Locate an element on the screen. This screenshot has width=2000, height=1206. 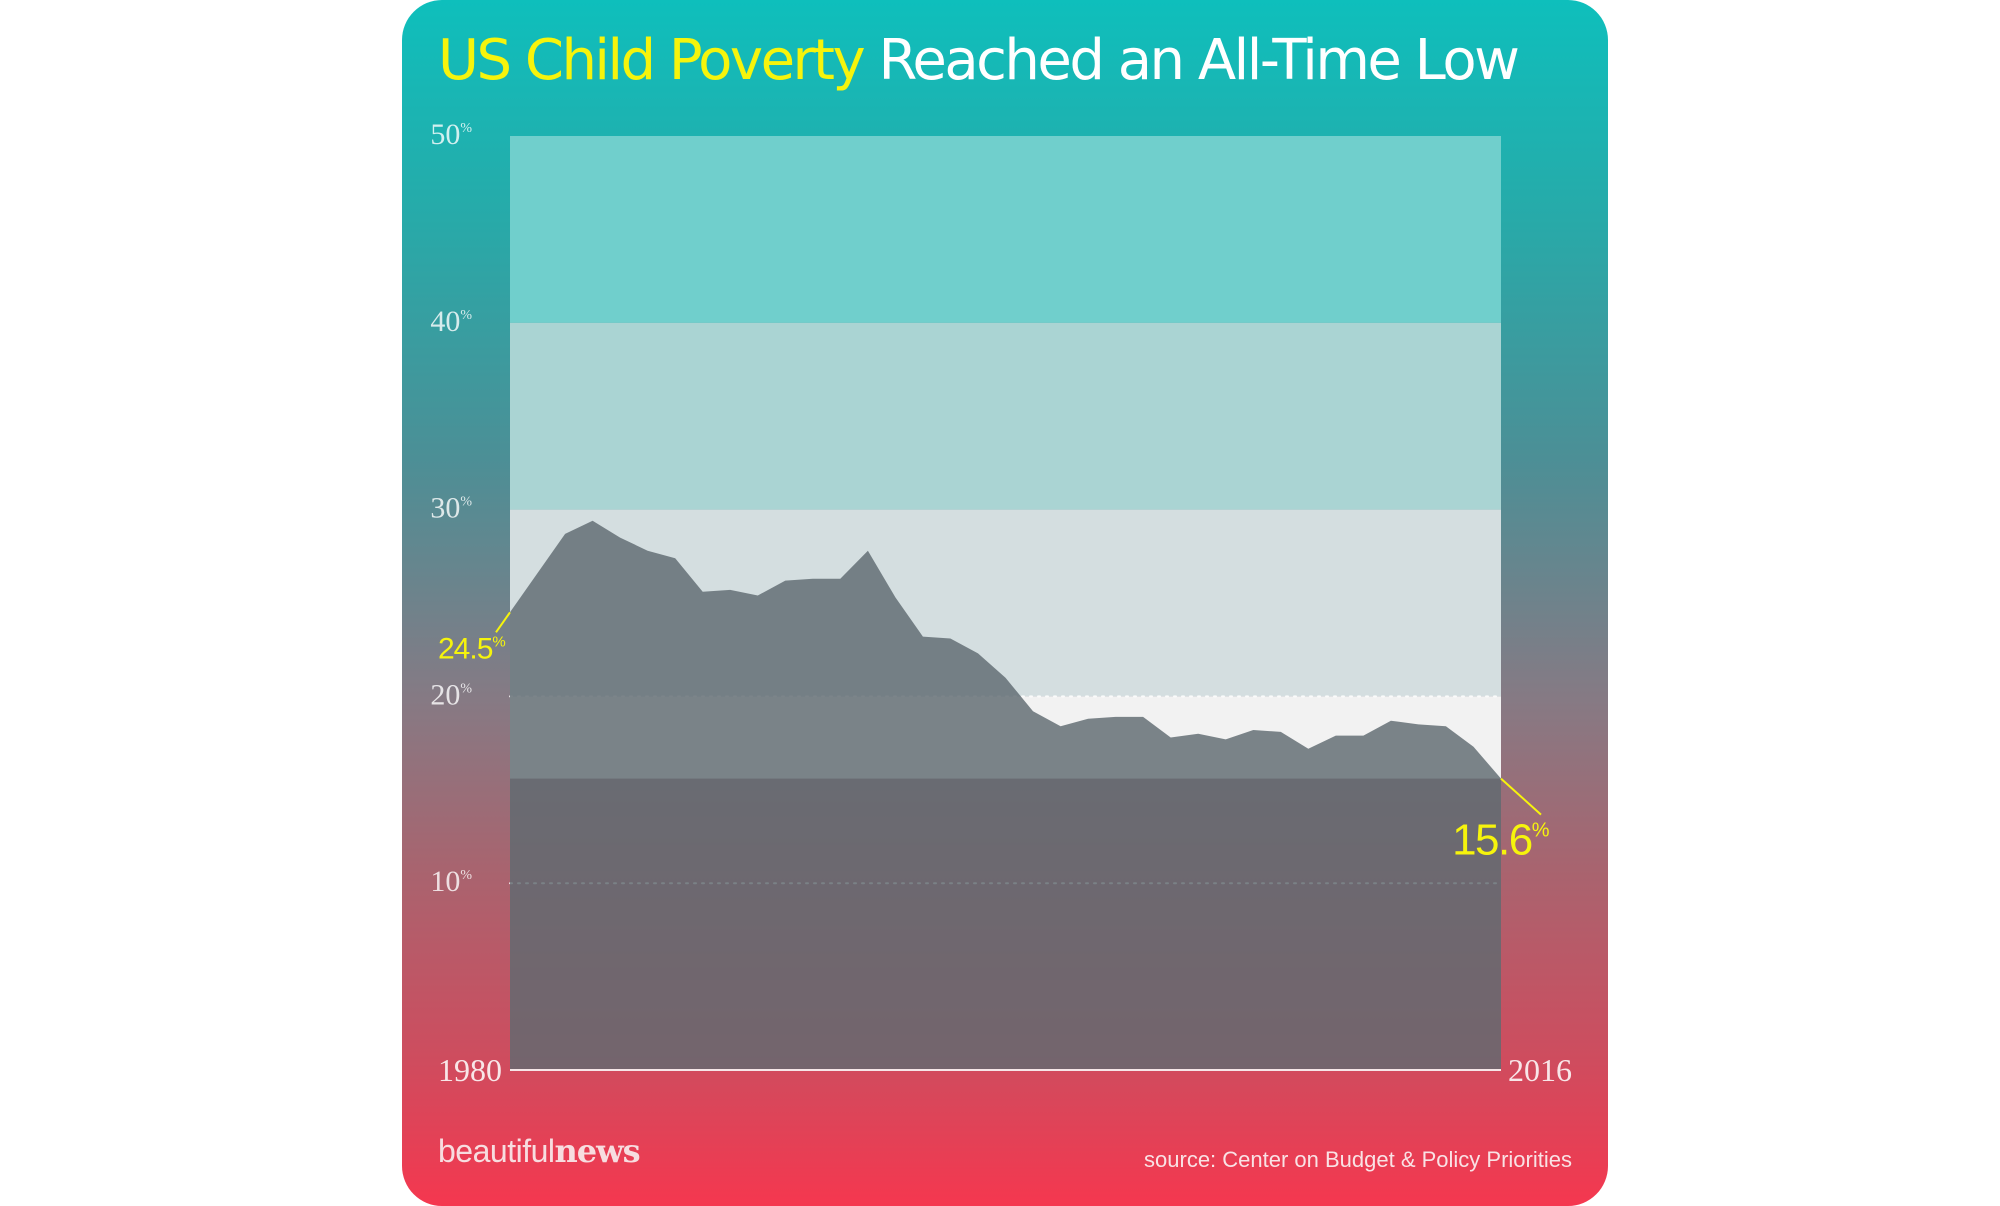
end-annotation-leader is located at coordinates (1521, 796).